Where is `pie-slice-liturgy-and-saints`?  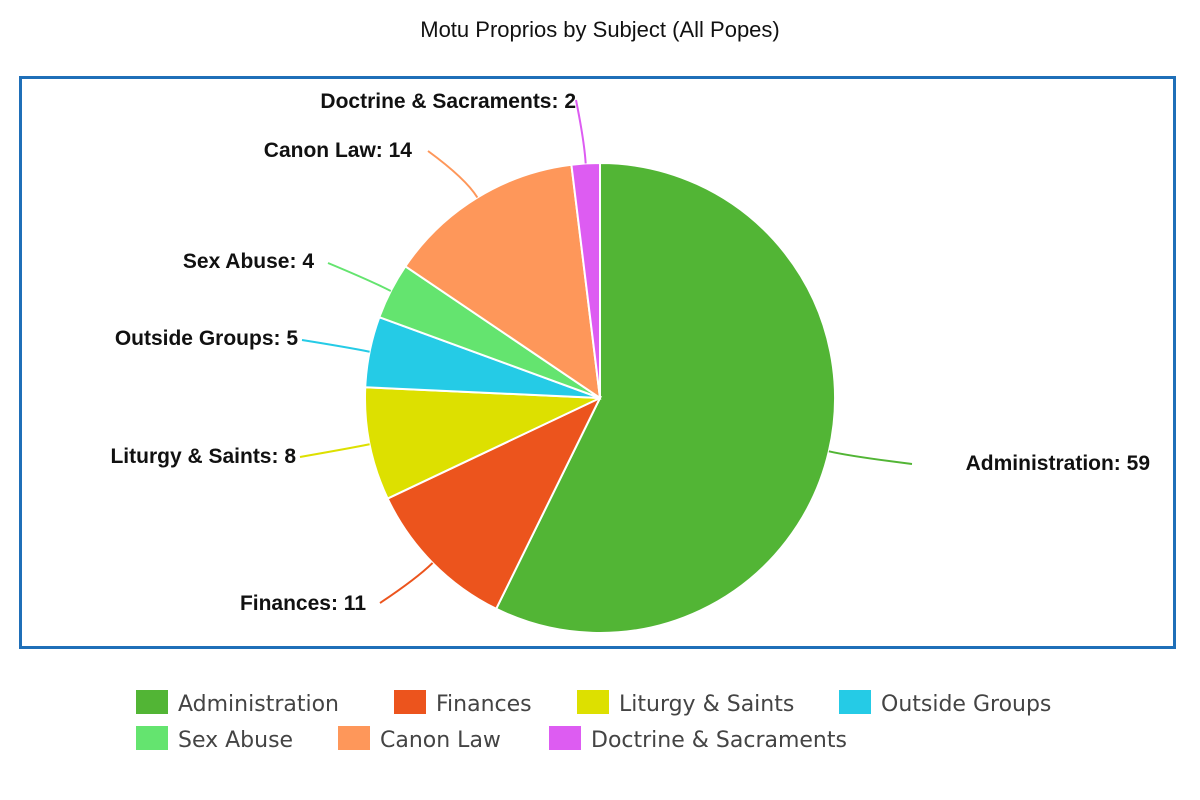 pie-slice-liturgy-and-saints is located at coordinates (482, 443).